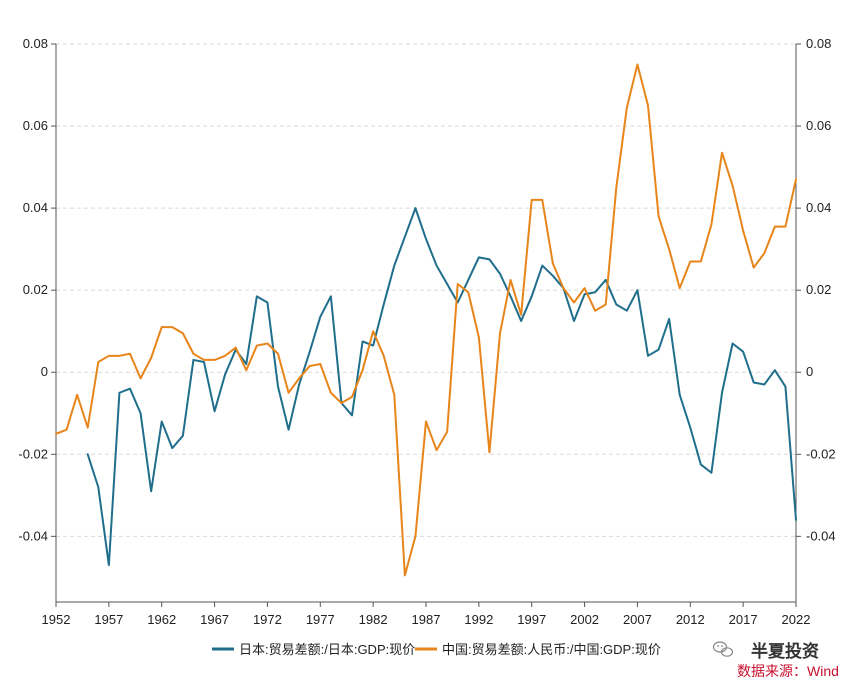 The width and height of the screenshot is (861, 694). I want to click on y-tick-label-right: -0.04, so click(821, 535).